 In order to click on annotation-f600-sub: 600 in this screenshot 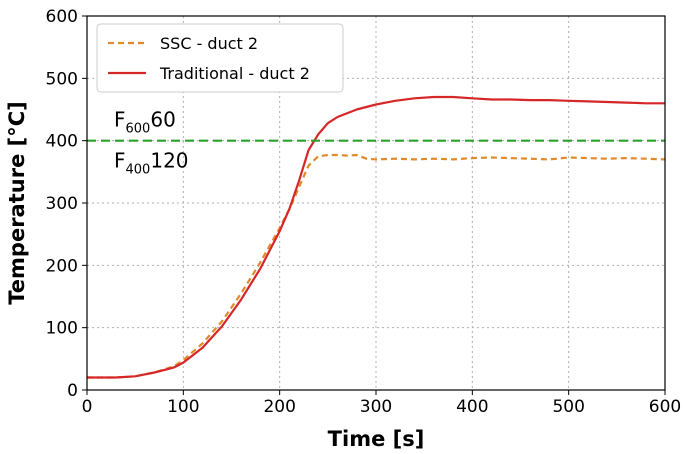, I will do `click(138, 129)`.